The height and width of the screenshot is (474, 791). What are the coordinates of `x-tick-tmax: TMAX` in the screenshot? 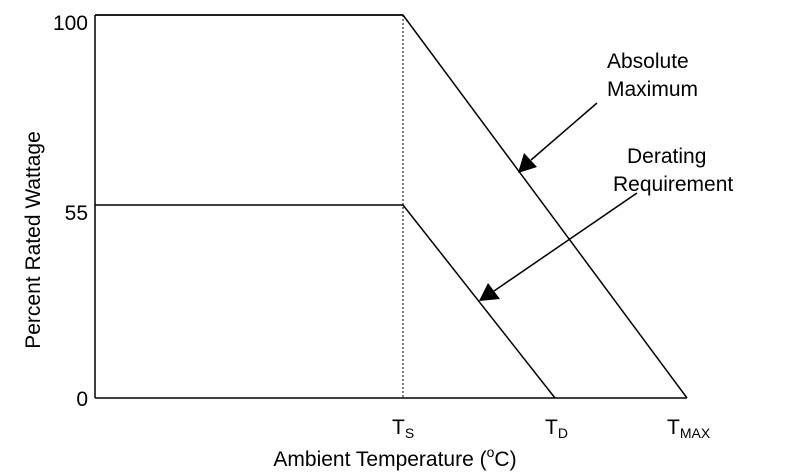 It's located at (689, 428).